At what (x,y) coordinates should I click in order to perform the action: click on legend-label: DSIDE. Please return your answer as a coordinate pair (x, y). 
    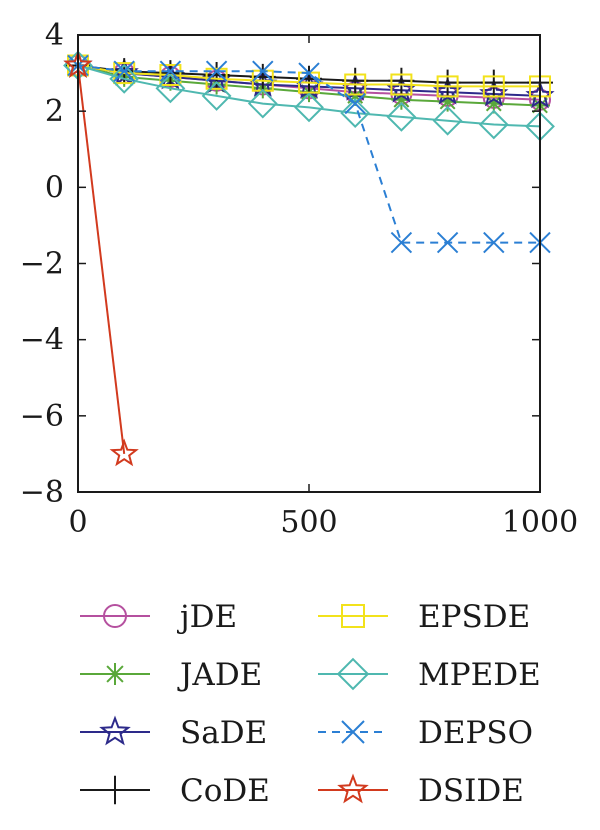
    Looking at the image, I should click on (471, 791).